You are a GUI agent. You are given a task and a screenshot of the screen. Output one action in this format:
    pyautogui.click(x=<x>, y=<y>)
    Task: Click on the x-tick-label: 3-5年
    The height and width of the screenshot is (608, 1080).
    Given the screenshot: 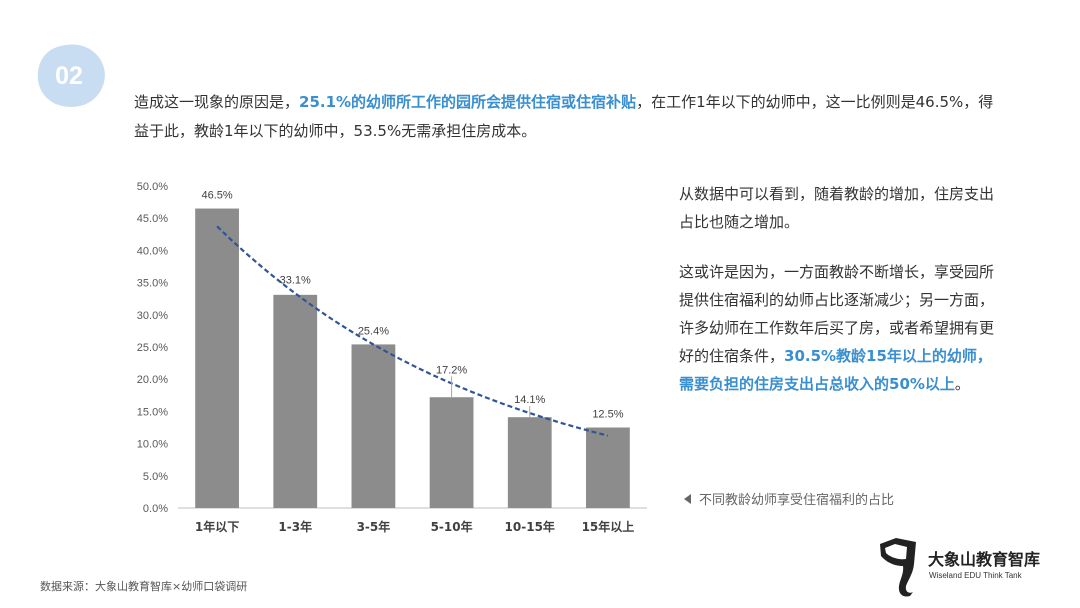 What is the action you would take?
    pyautogui.click(x=374, y=526)
    